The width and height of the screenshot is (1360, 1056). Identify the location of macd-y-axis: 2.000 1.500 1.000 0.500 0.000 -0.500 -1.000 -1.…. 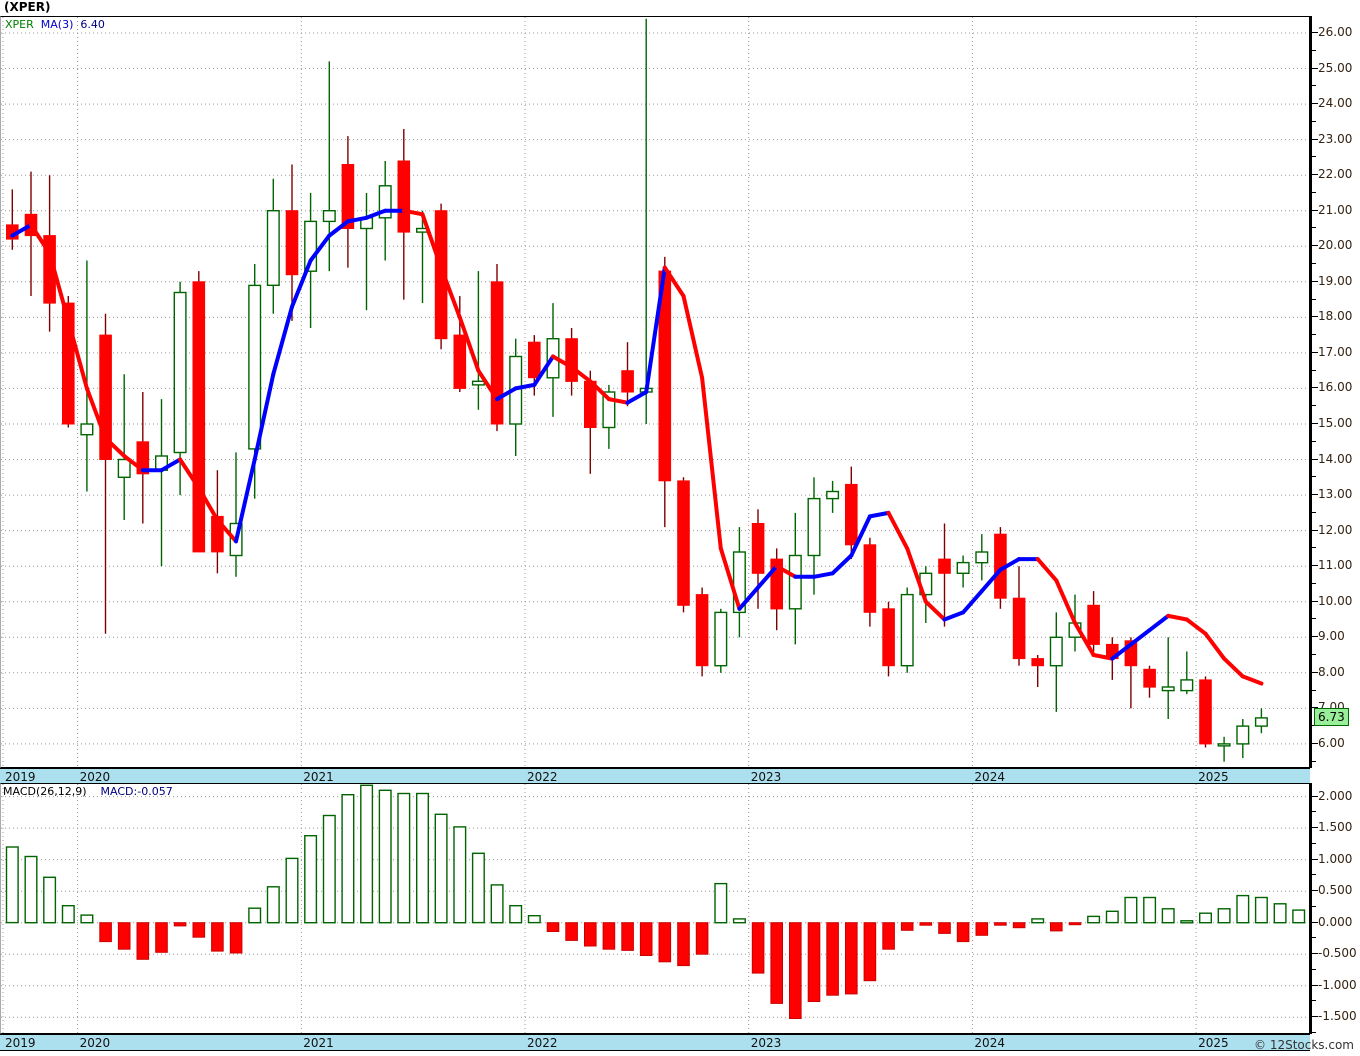
(1335, 908).